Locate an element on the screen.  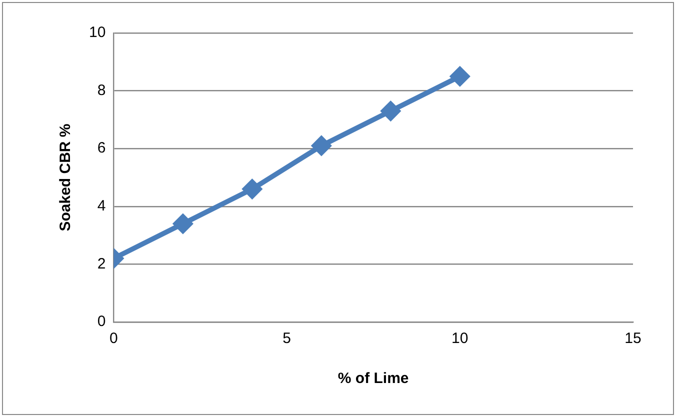
x-tick-label: 15 is located at coordinates (633, 339).